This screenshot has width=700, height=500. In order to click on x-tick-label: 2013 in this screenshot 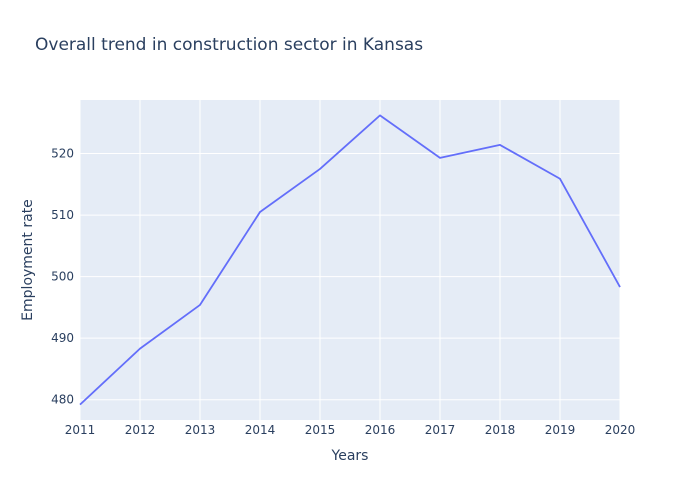, I will do `click(200, 430)`.